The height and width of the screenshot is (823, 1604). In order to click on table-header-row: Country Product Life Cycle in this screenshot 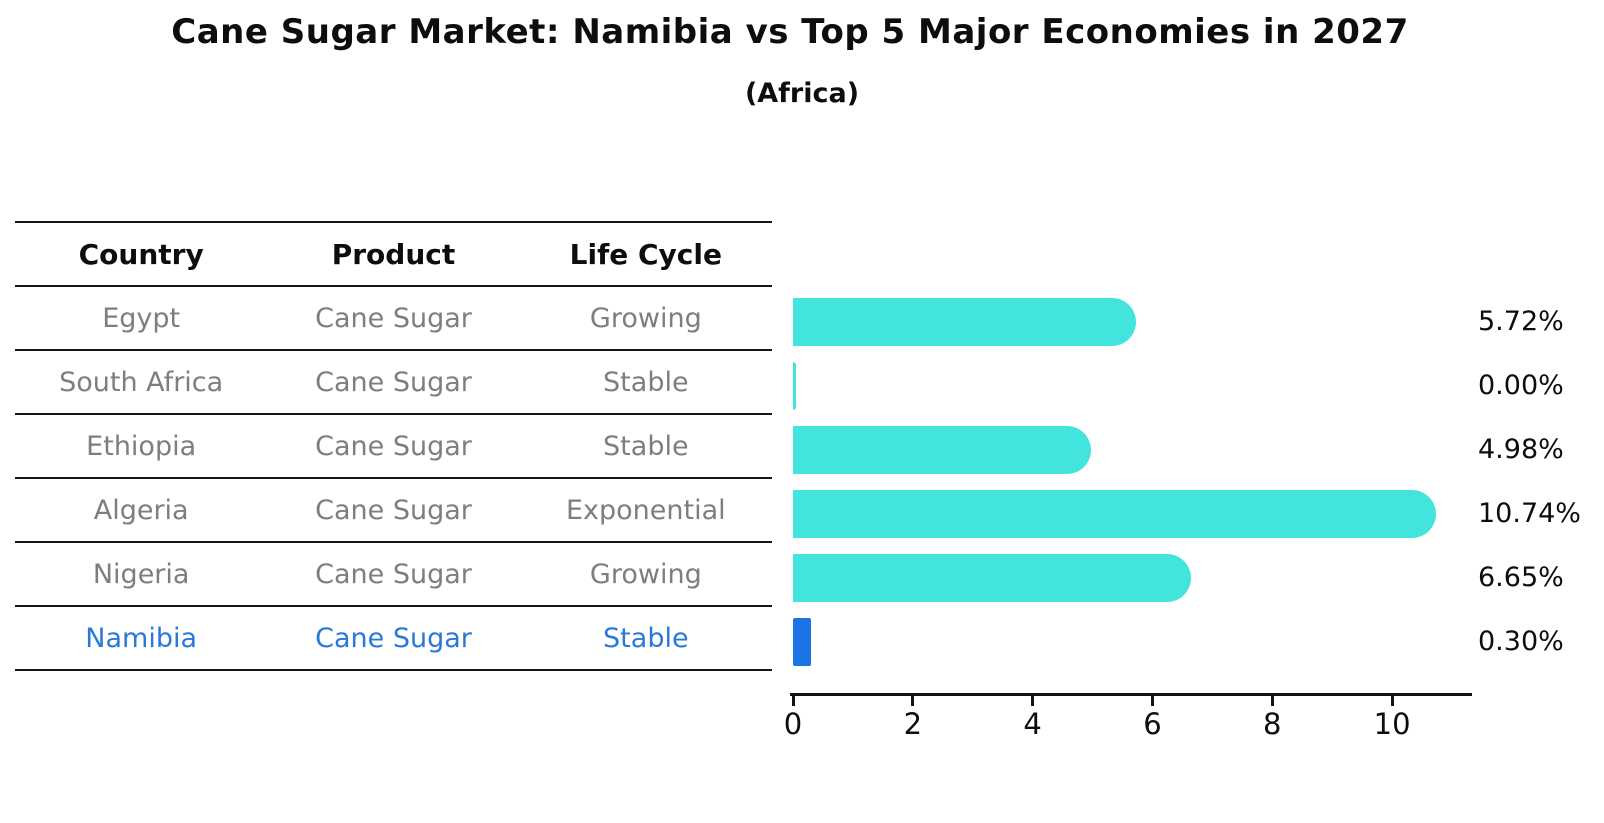, I will do `click(393, 254)`.